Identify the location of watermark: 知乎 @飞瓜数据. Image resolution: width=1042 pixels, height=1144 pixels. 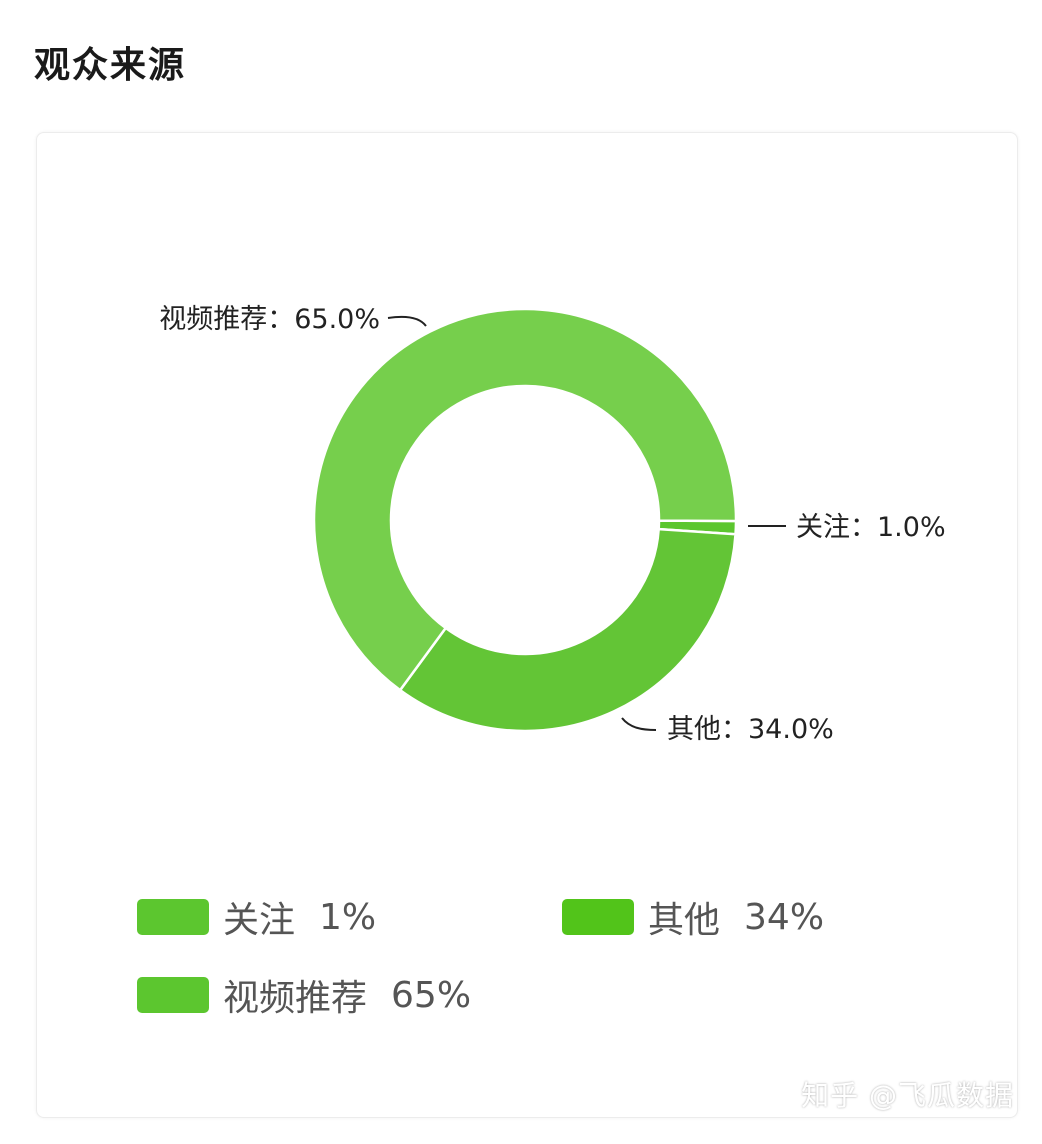
(907, 1095).